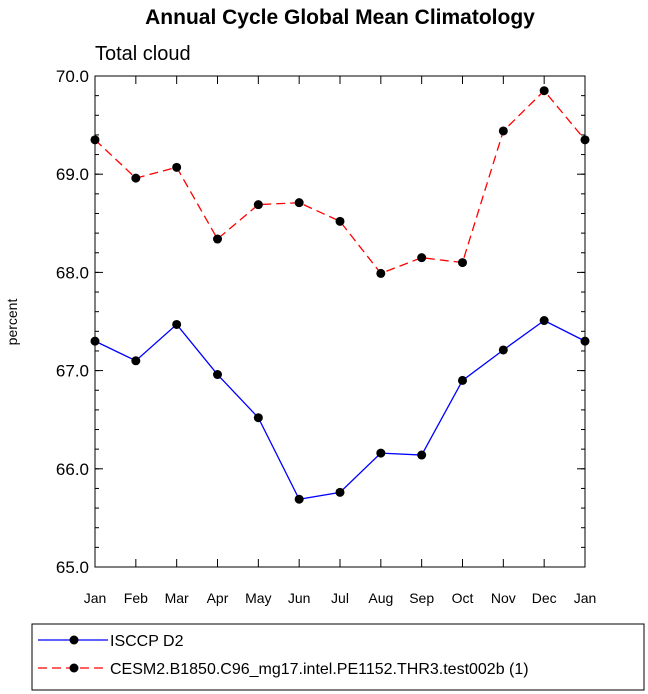  What do you see at coordinates (380, 598) in the screenshot?
I see `x-tick-label: Aug` at bounding box center [380, 598].